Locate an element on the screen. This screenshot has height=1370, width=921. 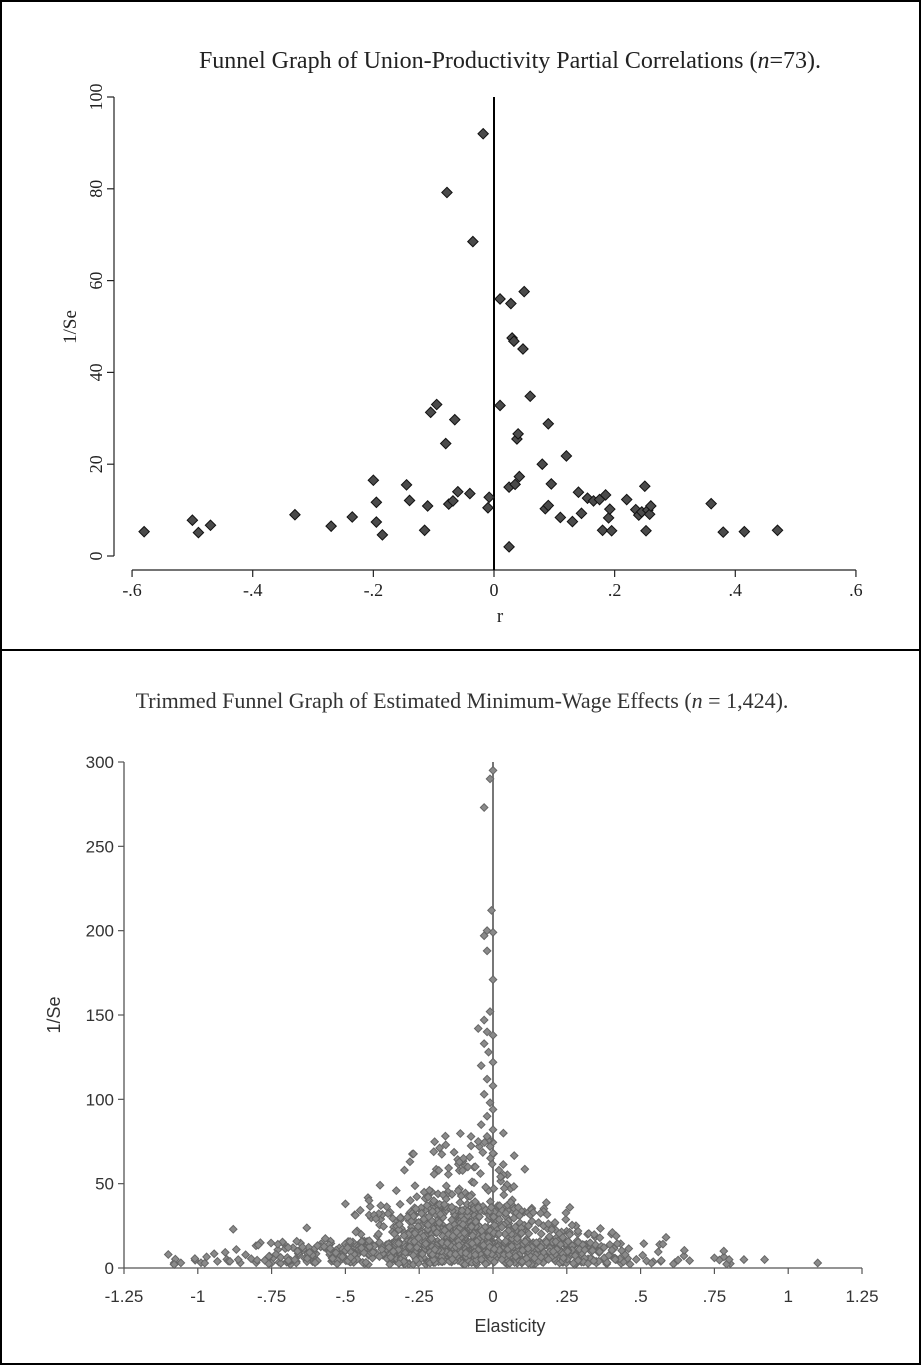
chart1-y-tick-label: 0 is located at coordinates (96, 556).